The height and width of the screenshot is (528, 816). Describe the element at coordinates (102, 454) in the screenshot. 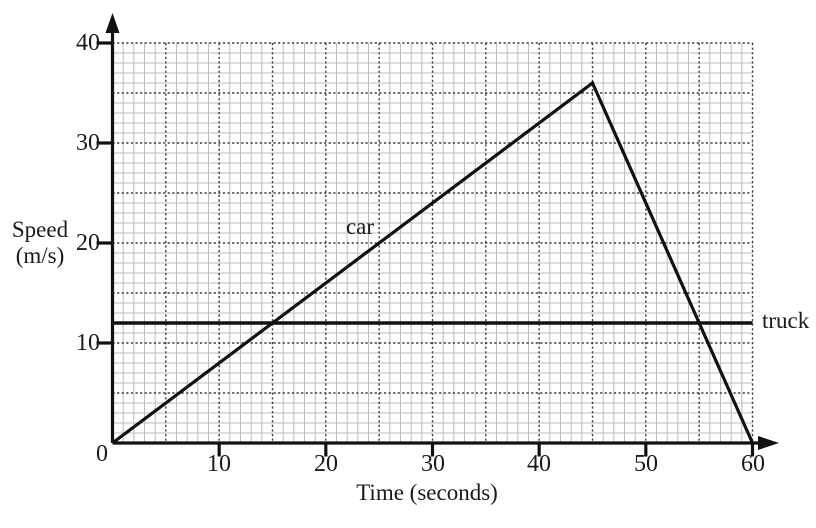

I see `origin-tick-label: 0` at that location.